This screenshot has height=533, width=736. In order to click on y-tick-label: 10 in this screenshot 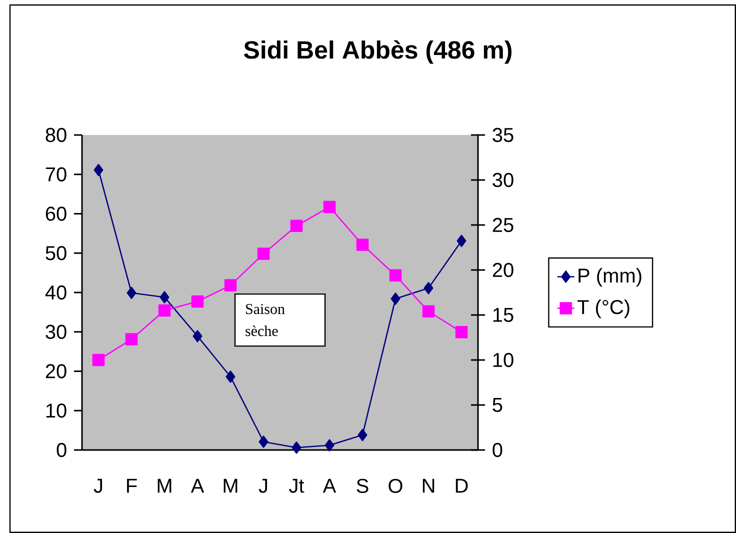, I will do `click(56, 411)`.